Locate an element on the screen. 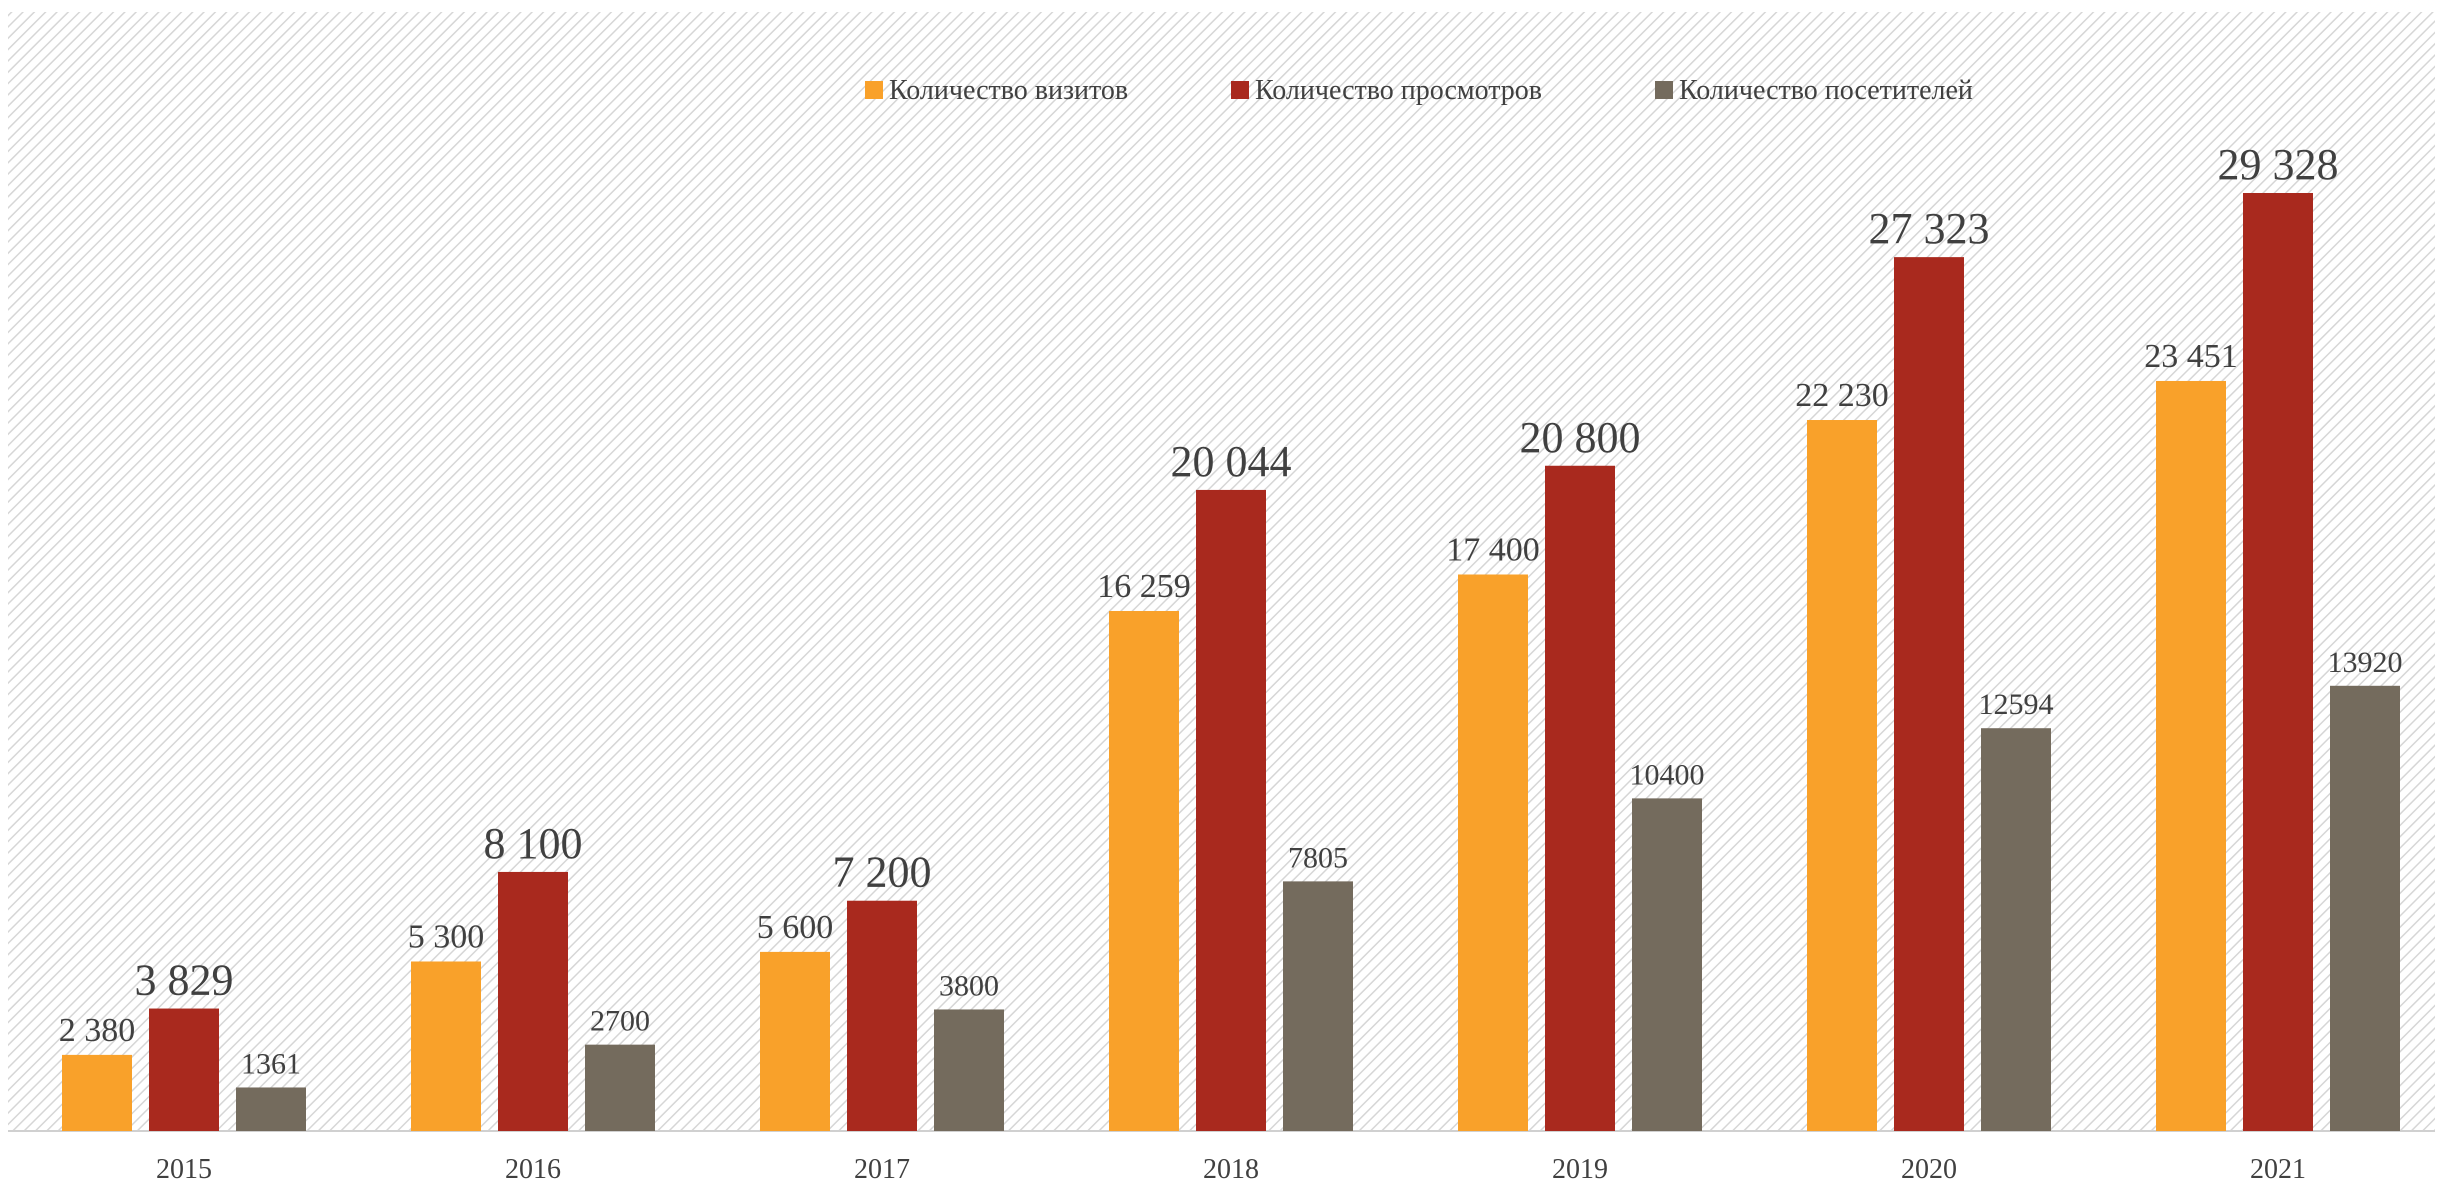 This screenshot has width=2443, height=1185. x-tick-label: 2021 is located at coordinates (2278, 1169).